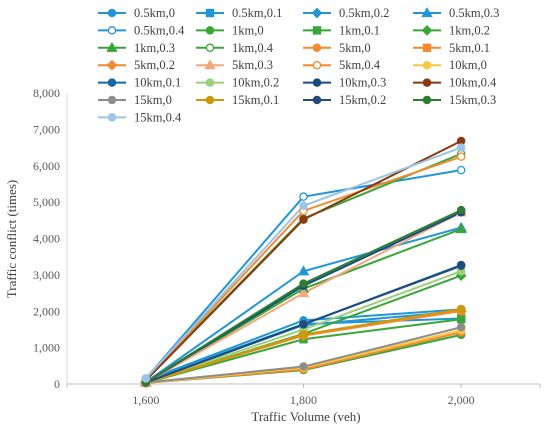 This screenshot has height=433, width=550. I want to click on legend-entry-15km-0-4: 15km,0.4, so click(140, 117).